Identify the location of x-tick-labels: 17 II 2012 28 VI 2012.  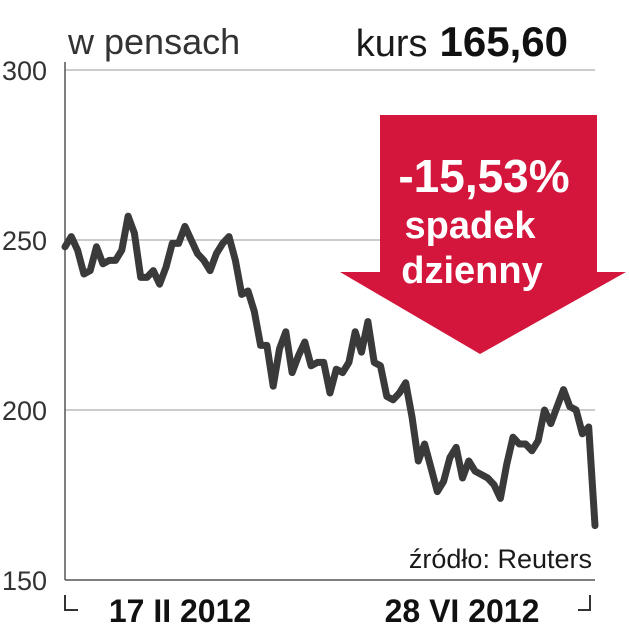
(324, 611).